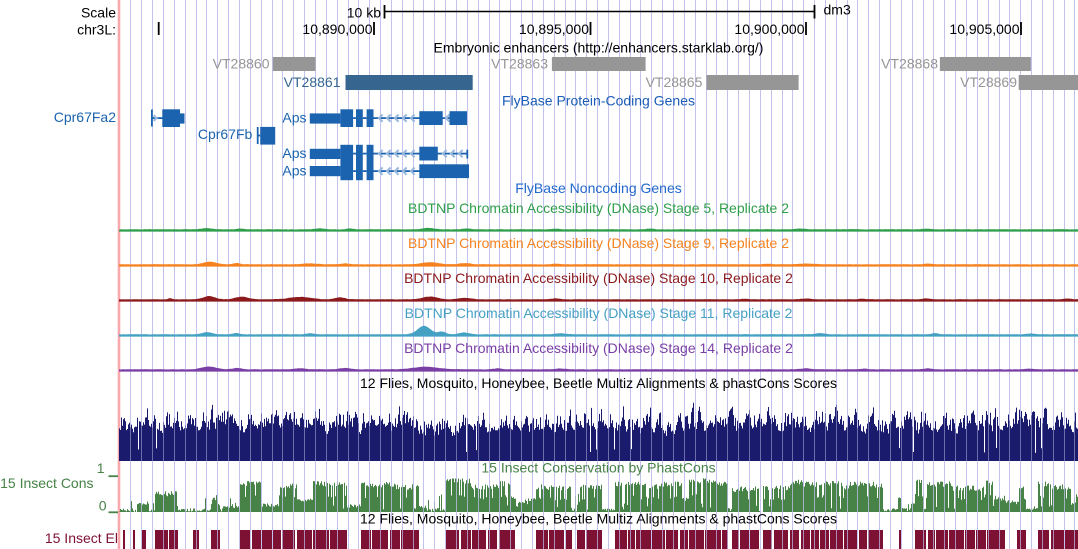 This screenshot has height=549, width=1078. What do you see at coordinates (598, 101) in the screenshot?
I see `svg-text: FlyBase Protein-Coding Genes` at bounding box center [598, 101].